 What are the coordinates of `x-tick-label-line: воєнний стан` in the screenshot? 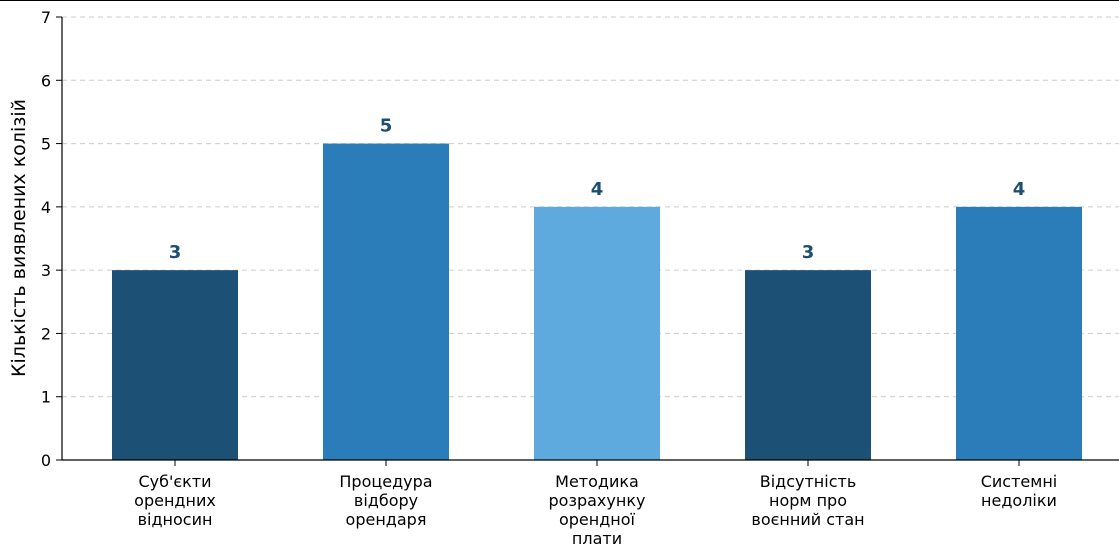 It's located at (807, 519).